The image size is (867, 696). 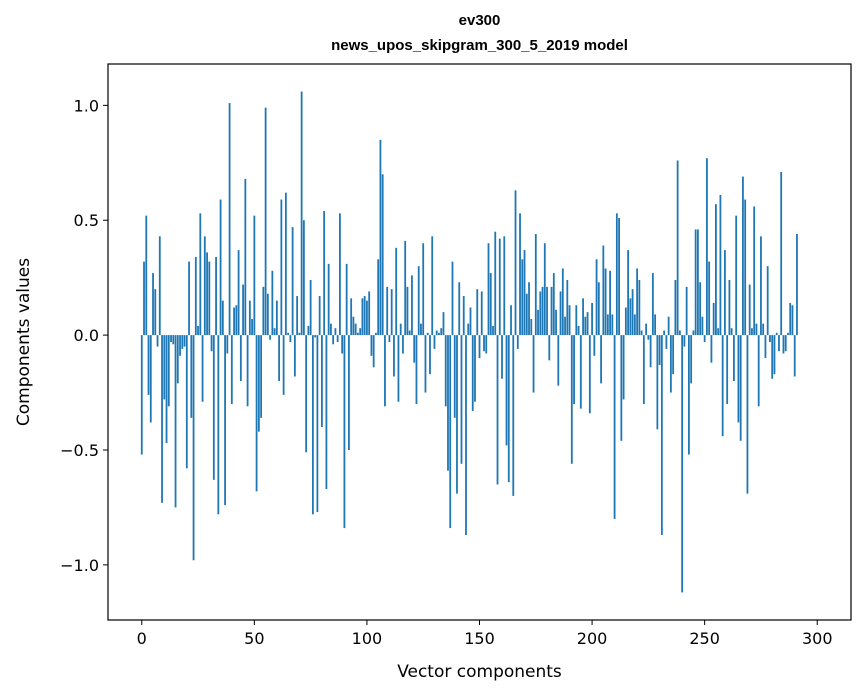 What do you see at coordinates (84, 335) in the screenshot?
I see `y-axis-ticks: −1.0 −0.5 0.0 0.5 1.0` at bounding box center [84, 335].